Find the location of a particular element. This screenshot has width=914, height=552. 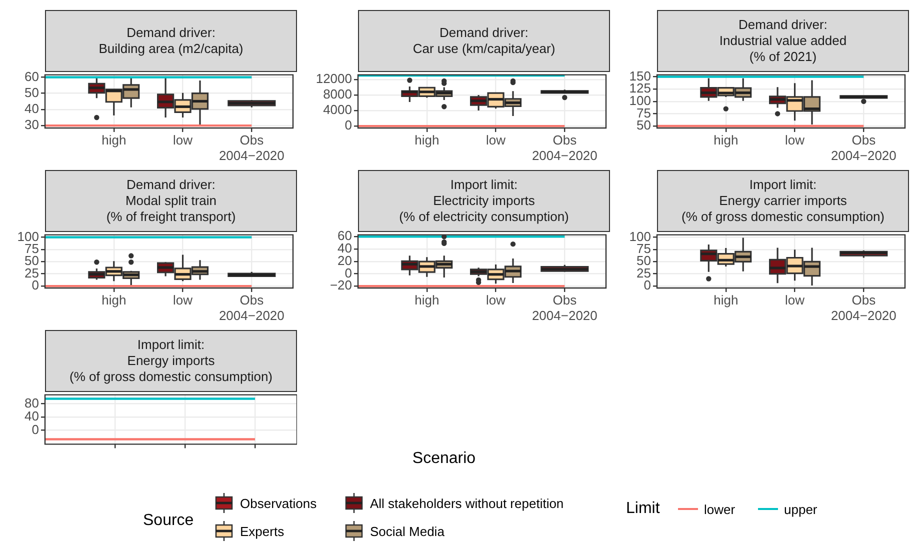

y-tick-label: 4000 is located at coordinates (337, 110).